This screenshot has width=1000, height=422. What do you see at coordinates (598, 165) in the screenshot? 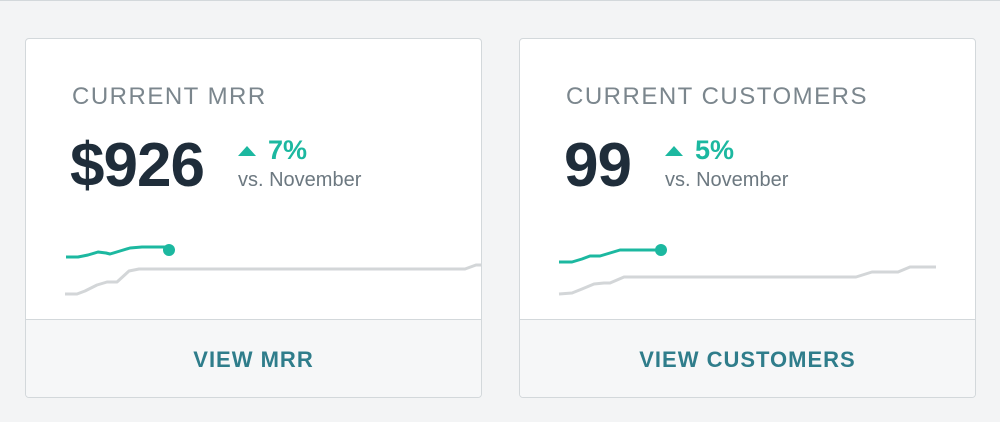
I see `current-value: 99` at bounding box center [598, 165].